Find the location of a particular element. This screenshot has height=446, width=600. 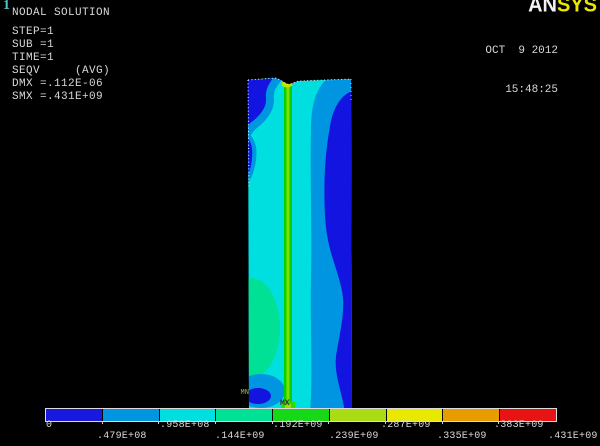

timestamp: OCT 9 2012 15:48:25 is located at coordinates (521, 64).